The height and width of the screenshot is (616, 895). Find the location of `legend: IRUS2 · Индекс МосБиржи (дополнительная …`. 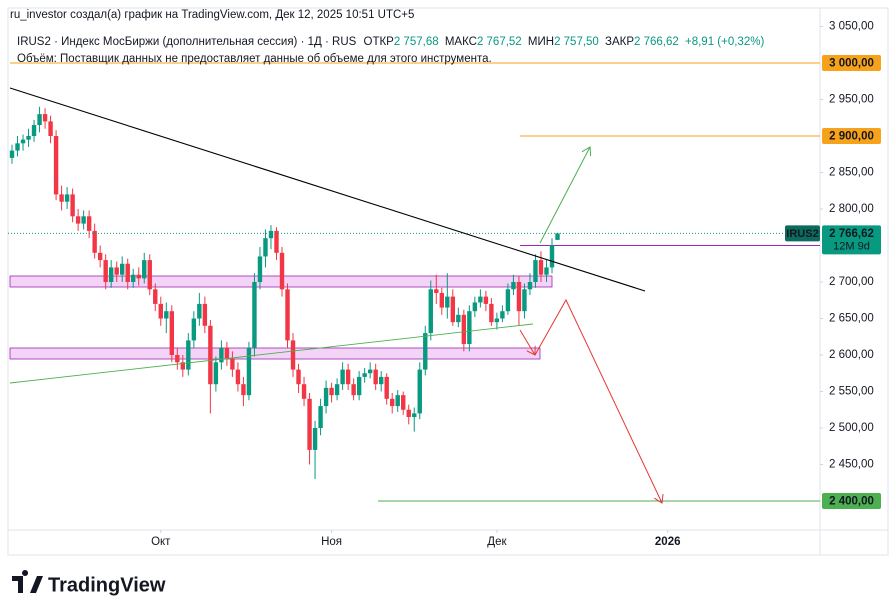

legend: IRUS2 · Индекс МосБиржи (дополнительная … is located at coordinates (390, 42).